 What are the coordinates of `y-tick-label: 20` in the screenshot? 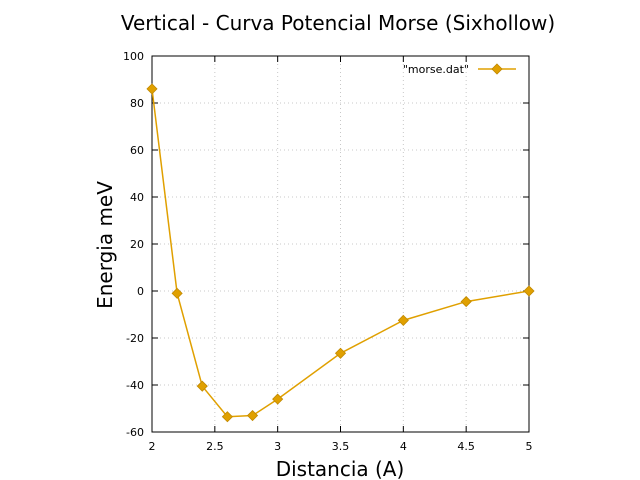 It's located at (137, 244).